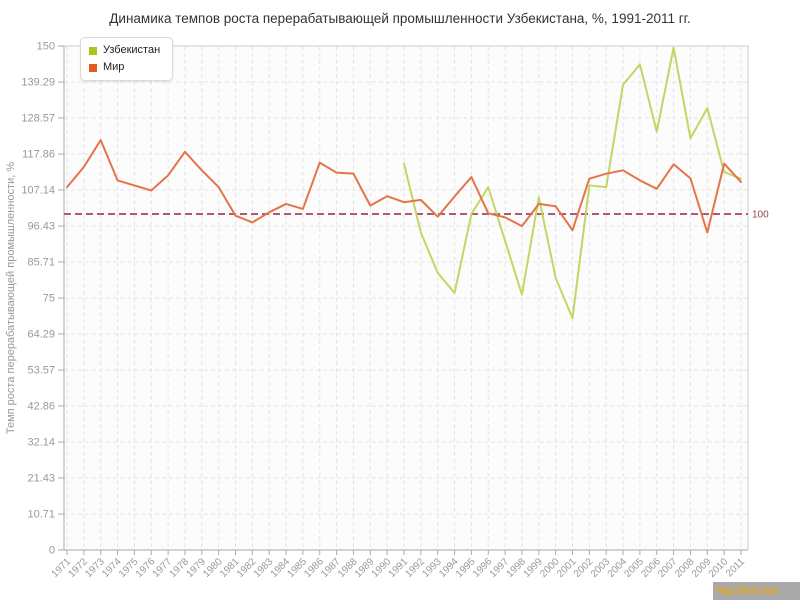  Describe the element at coordinates (38, 119) in the screenshot. I see `y-tick-label: 128.57` at that location.